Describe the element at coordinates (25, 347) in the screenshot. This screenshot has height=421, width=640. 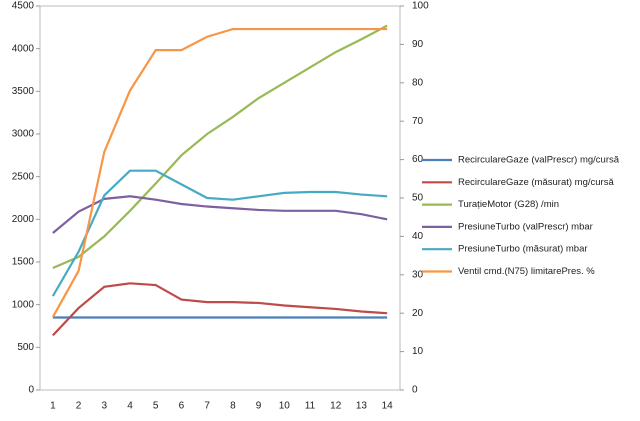
I see `y-tick-label: 500` at that location.